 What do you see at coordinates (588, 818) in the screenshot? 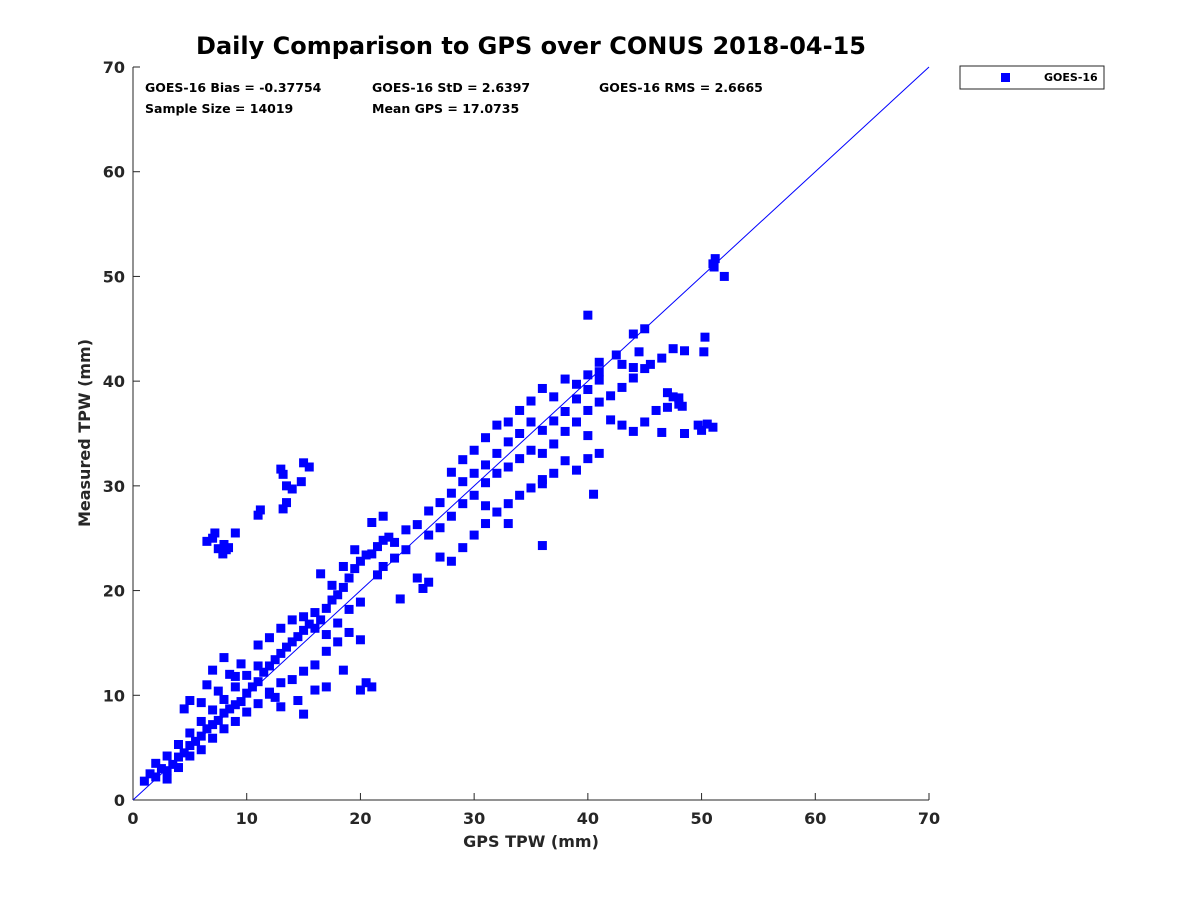
I see `x-tick-label: 40` at bounding box center [588, 818].